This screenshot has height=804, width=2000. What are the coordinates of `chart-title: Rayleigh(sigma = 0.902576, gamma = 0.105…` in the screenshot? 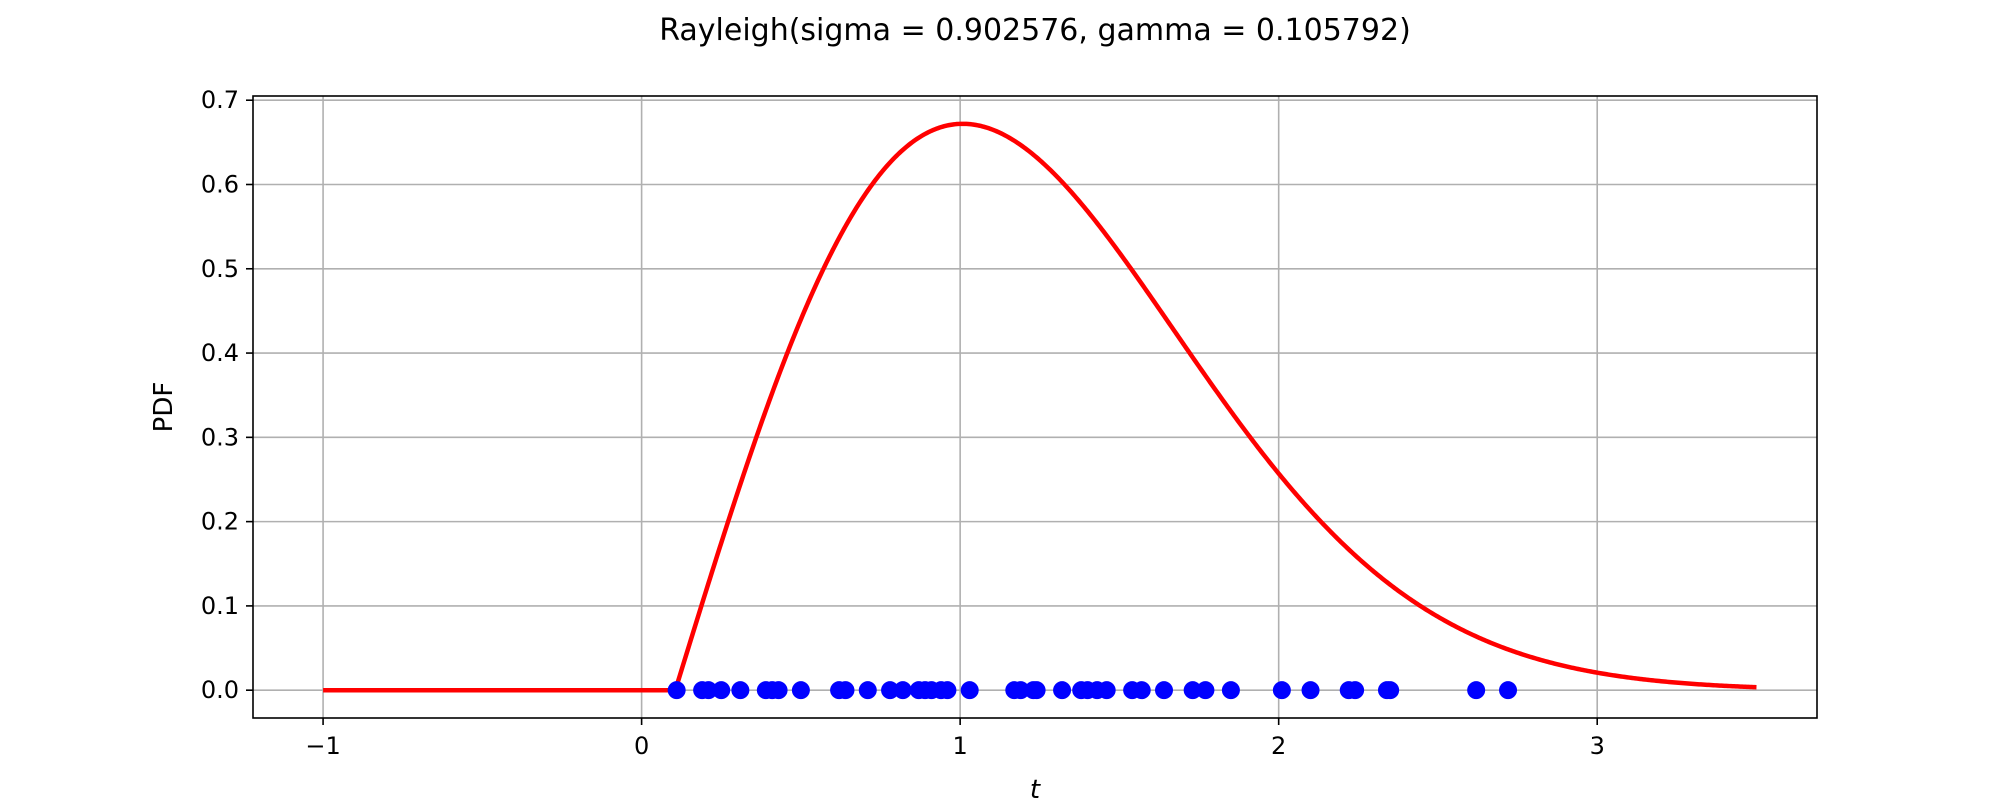 It's located at (1035, 30).